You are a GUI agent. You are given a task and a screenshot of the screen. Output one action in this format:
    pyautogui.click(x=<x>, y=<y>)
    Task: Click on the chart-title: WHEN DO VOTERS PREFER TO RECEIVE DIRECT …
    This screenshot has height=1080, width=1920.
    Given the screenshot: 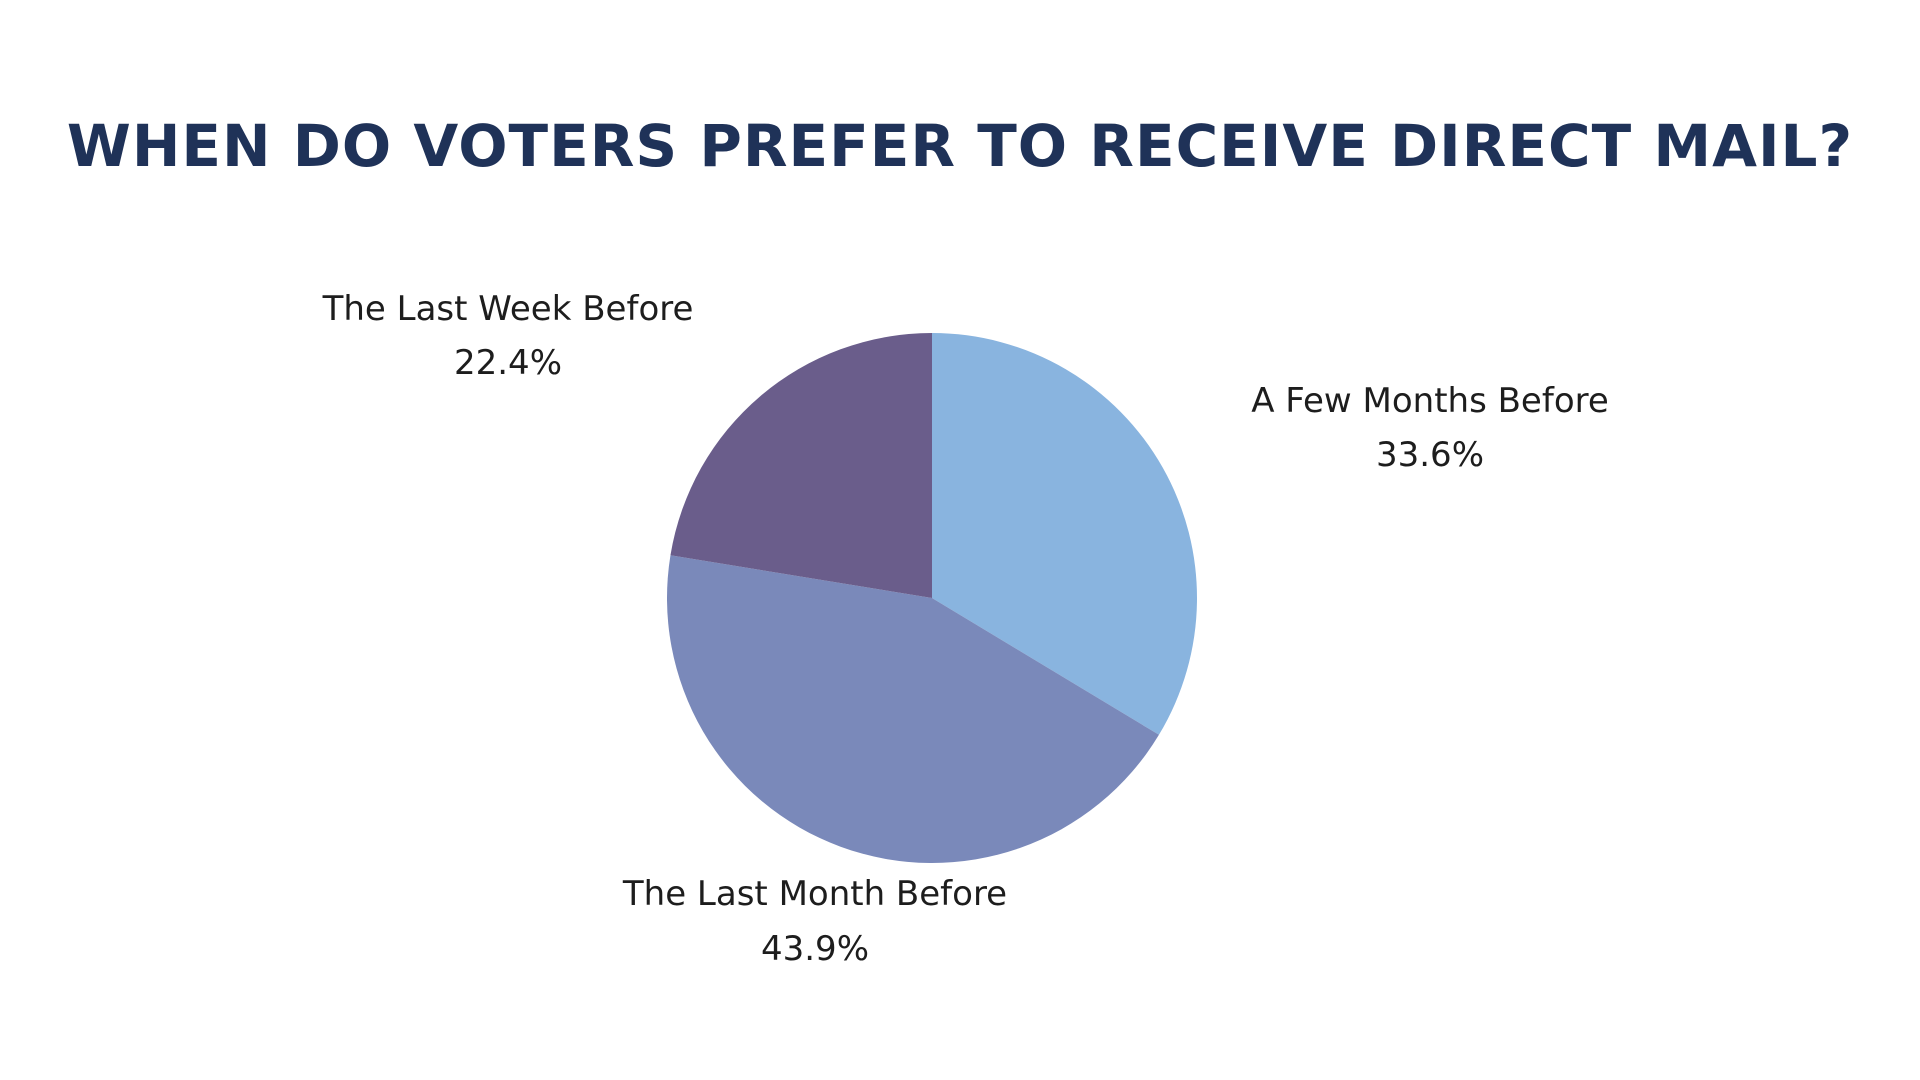 What is the action you would take?
    pyautogui.click(x=960, y=146)
    